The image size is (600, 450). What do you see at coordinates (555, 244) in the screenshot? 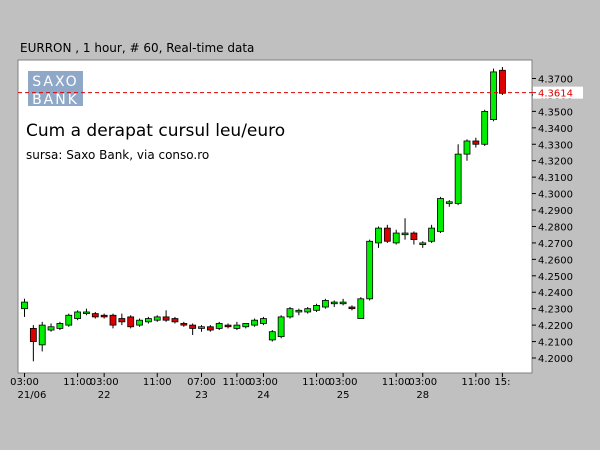
I see `y-tick-label: 4.2700` at bounding box center [555, 244].